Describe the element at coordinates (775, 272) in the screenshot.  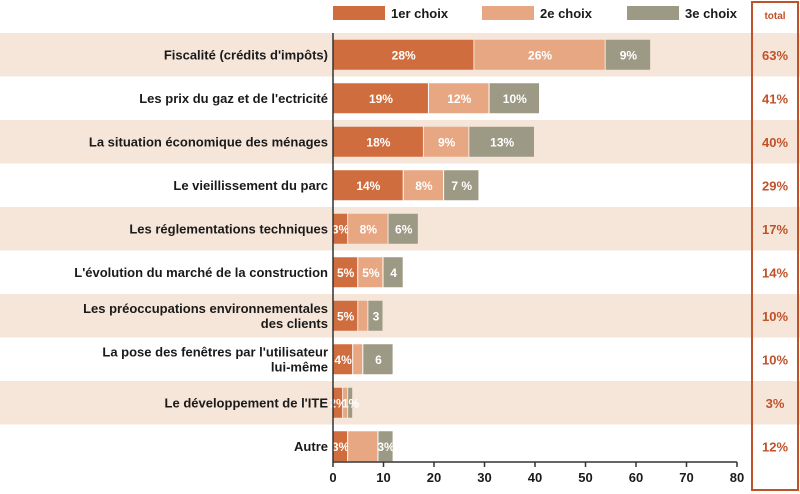
I see `total-value: 14%` at that location.